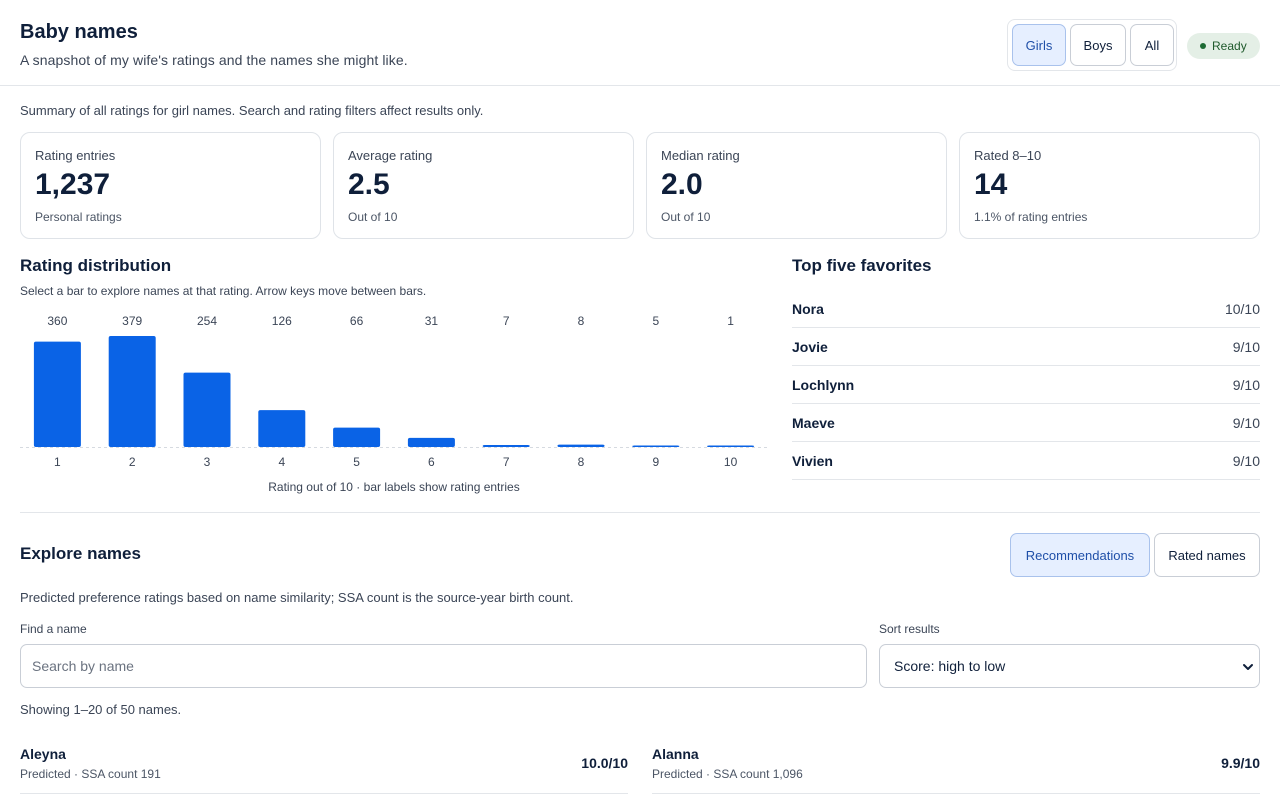 This screenshot has width=1280, height=800. What do you see at coordinates (80, 553) in the screenshot?
I see `explore-title: Explore names` at bounding box center [80, 553].